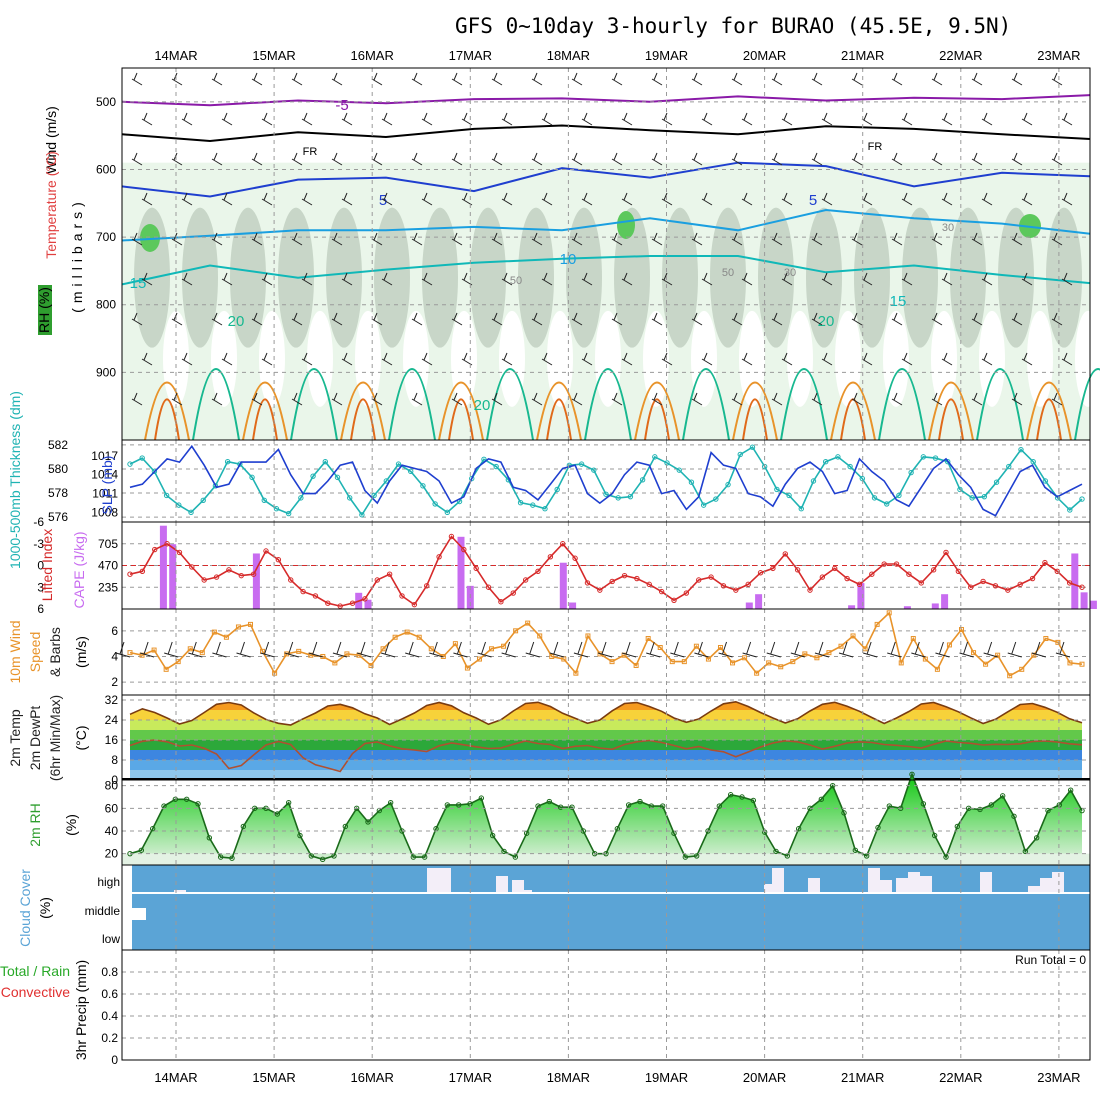  I want to click on precip-ylabel: Total / Rain Convective 3hr Precip (mm), so click(44, 1010).